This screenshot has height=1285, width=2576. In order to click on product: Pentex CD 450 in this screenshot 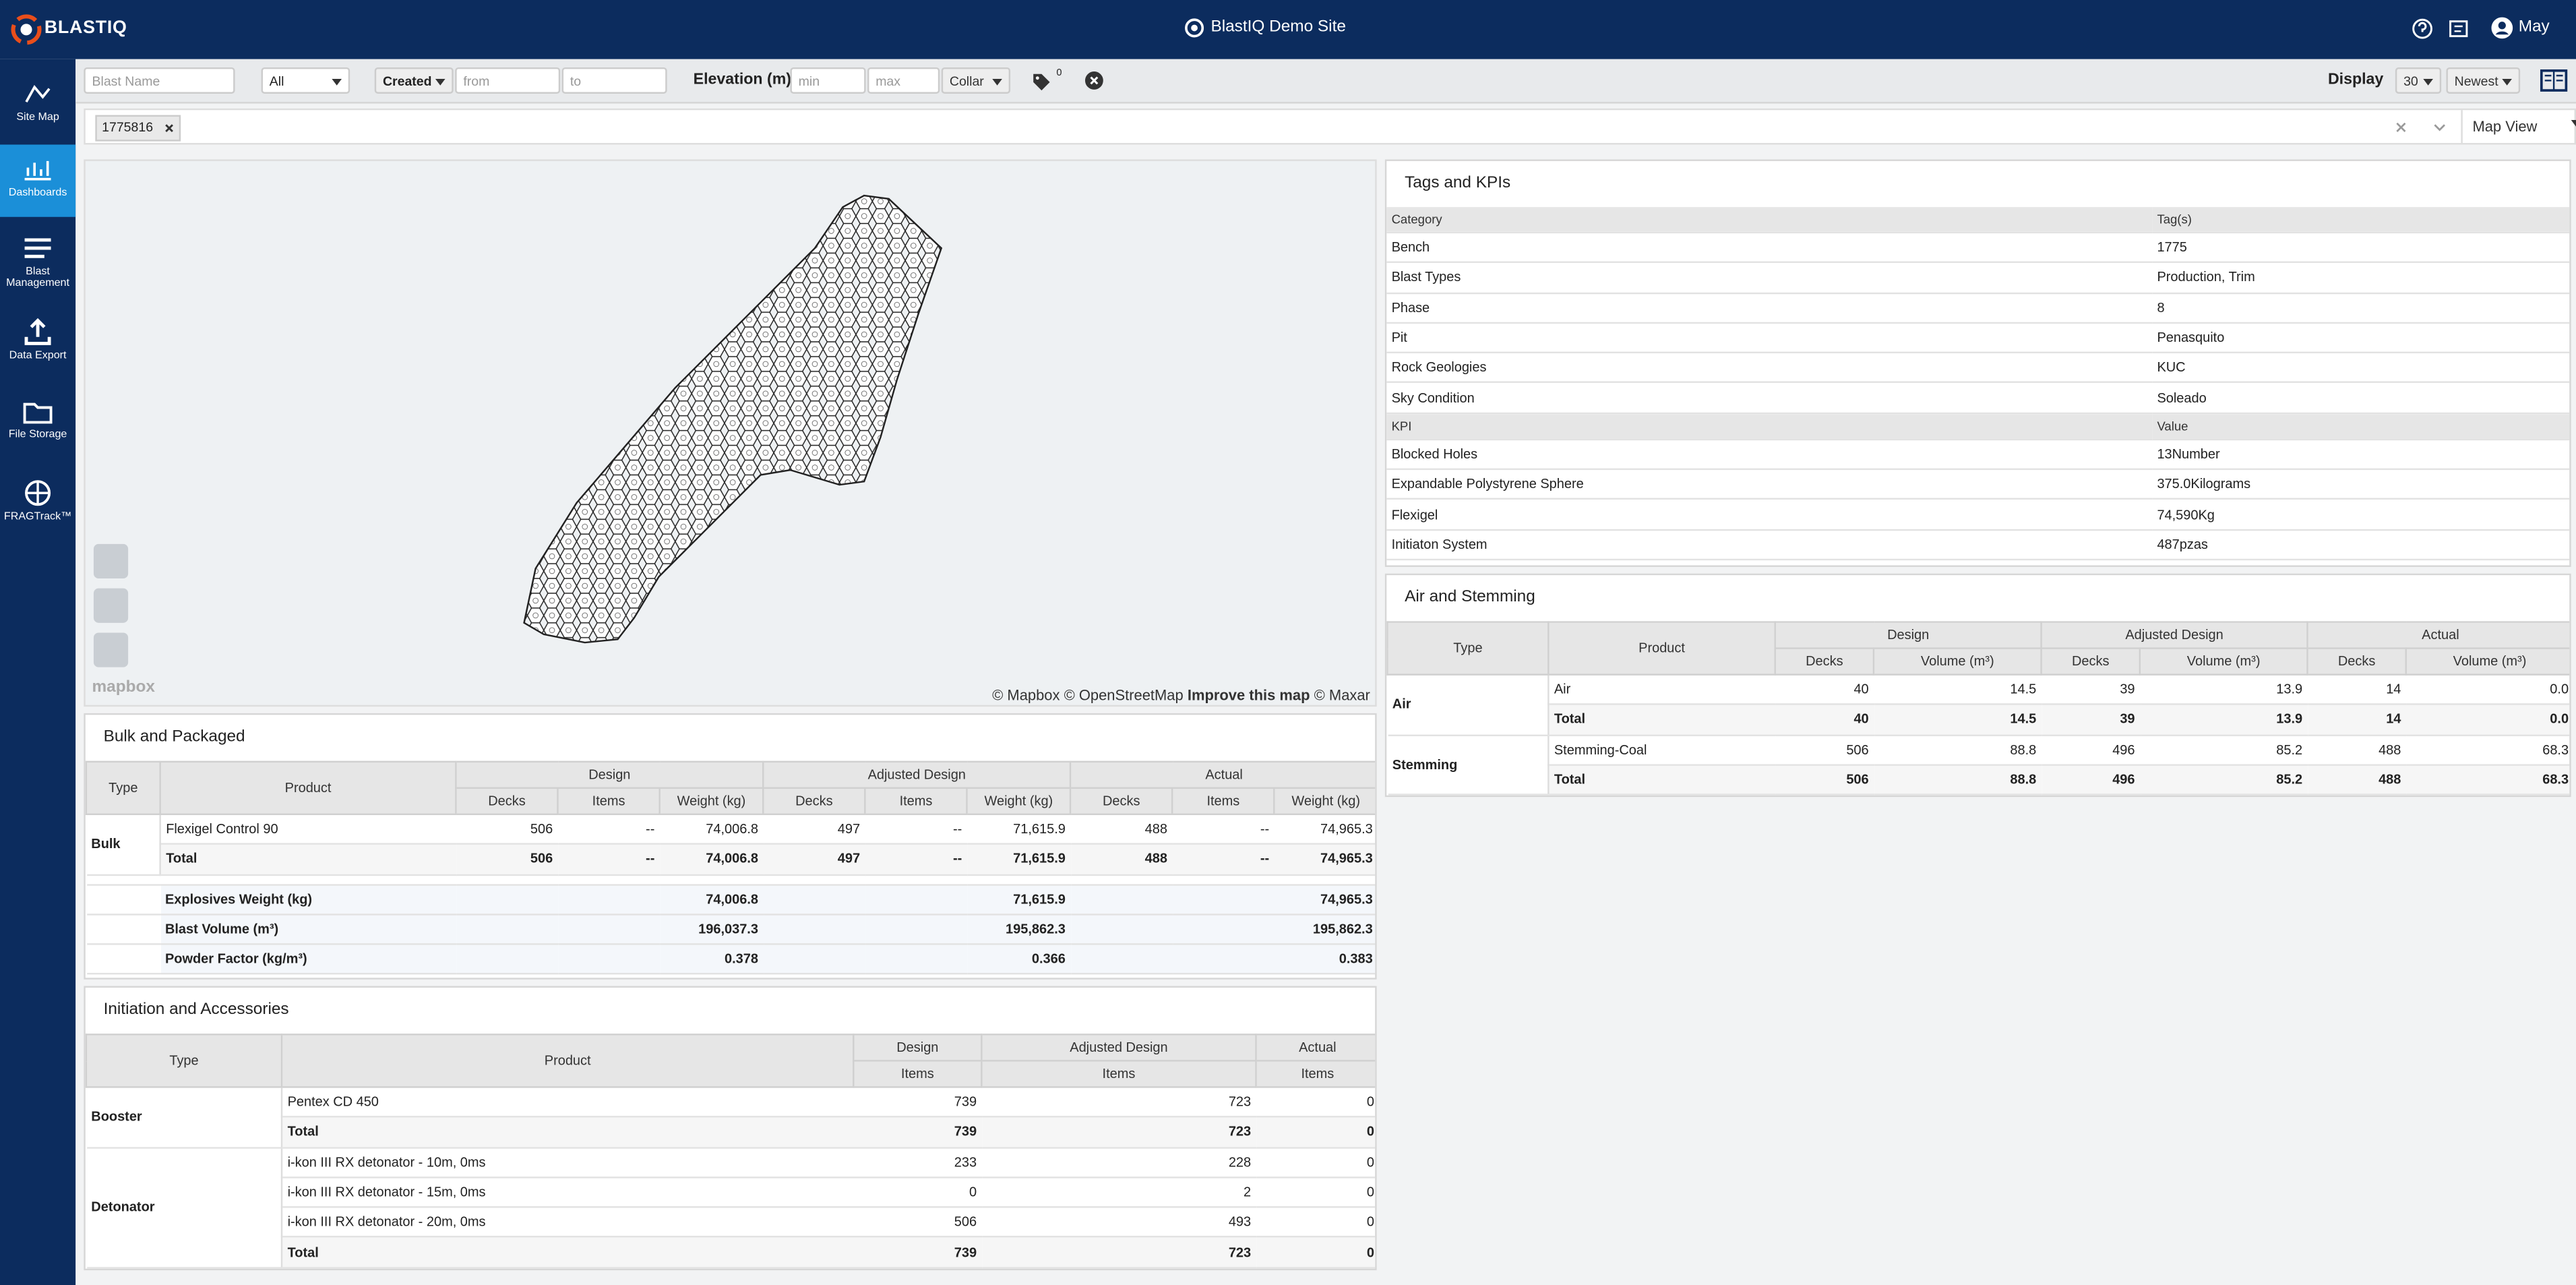, I will do `click(568, 1102)`.